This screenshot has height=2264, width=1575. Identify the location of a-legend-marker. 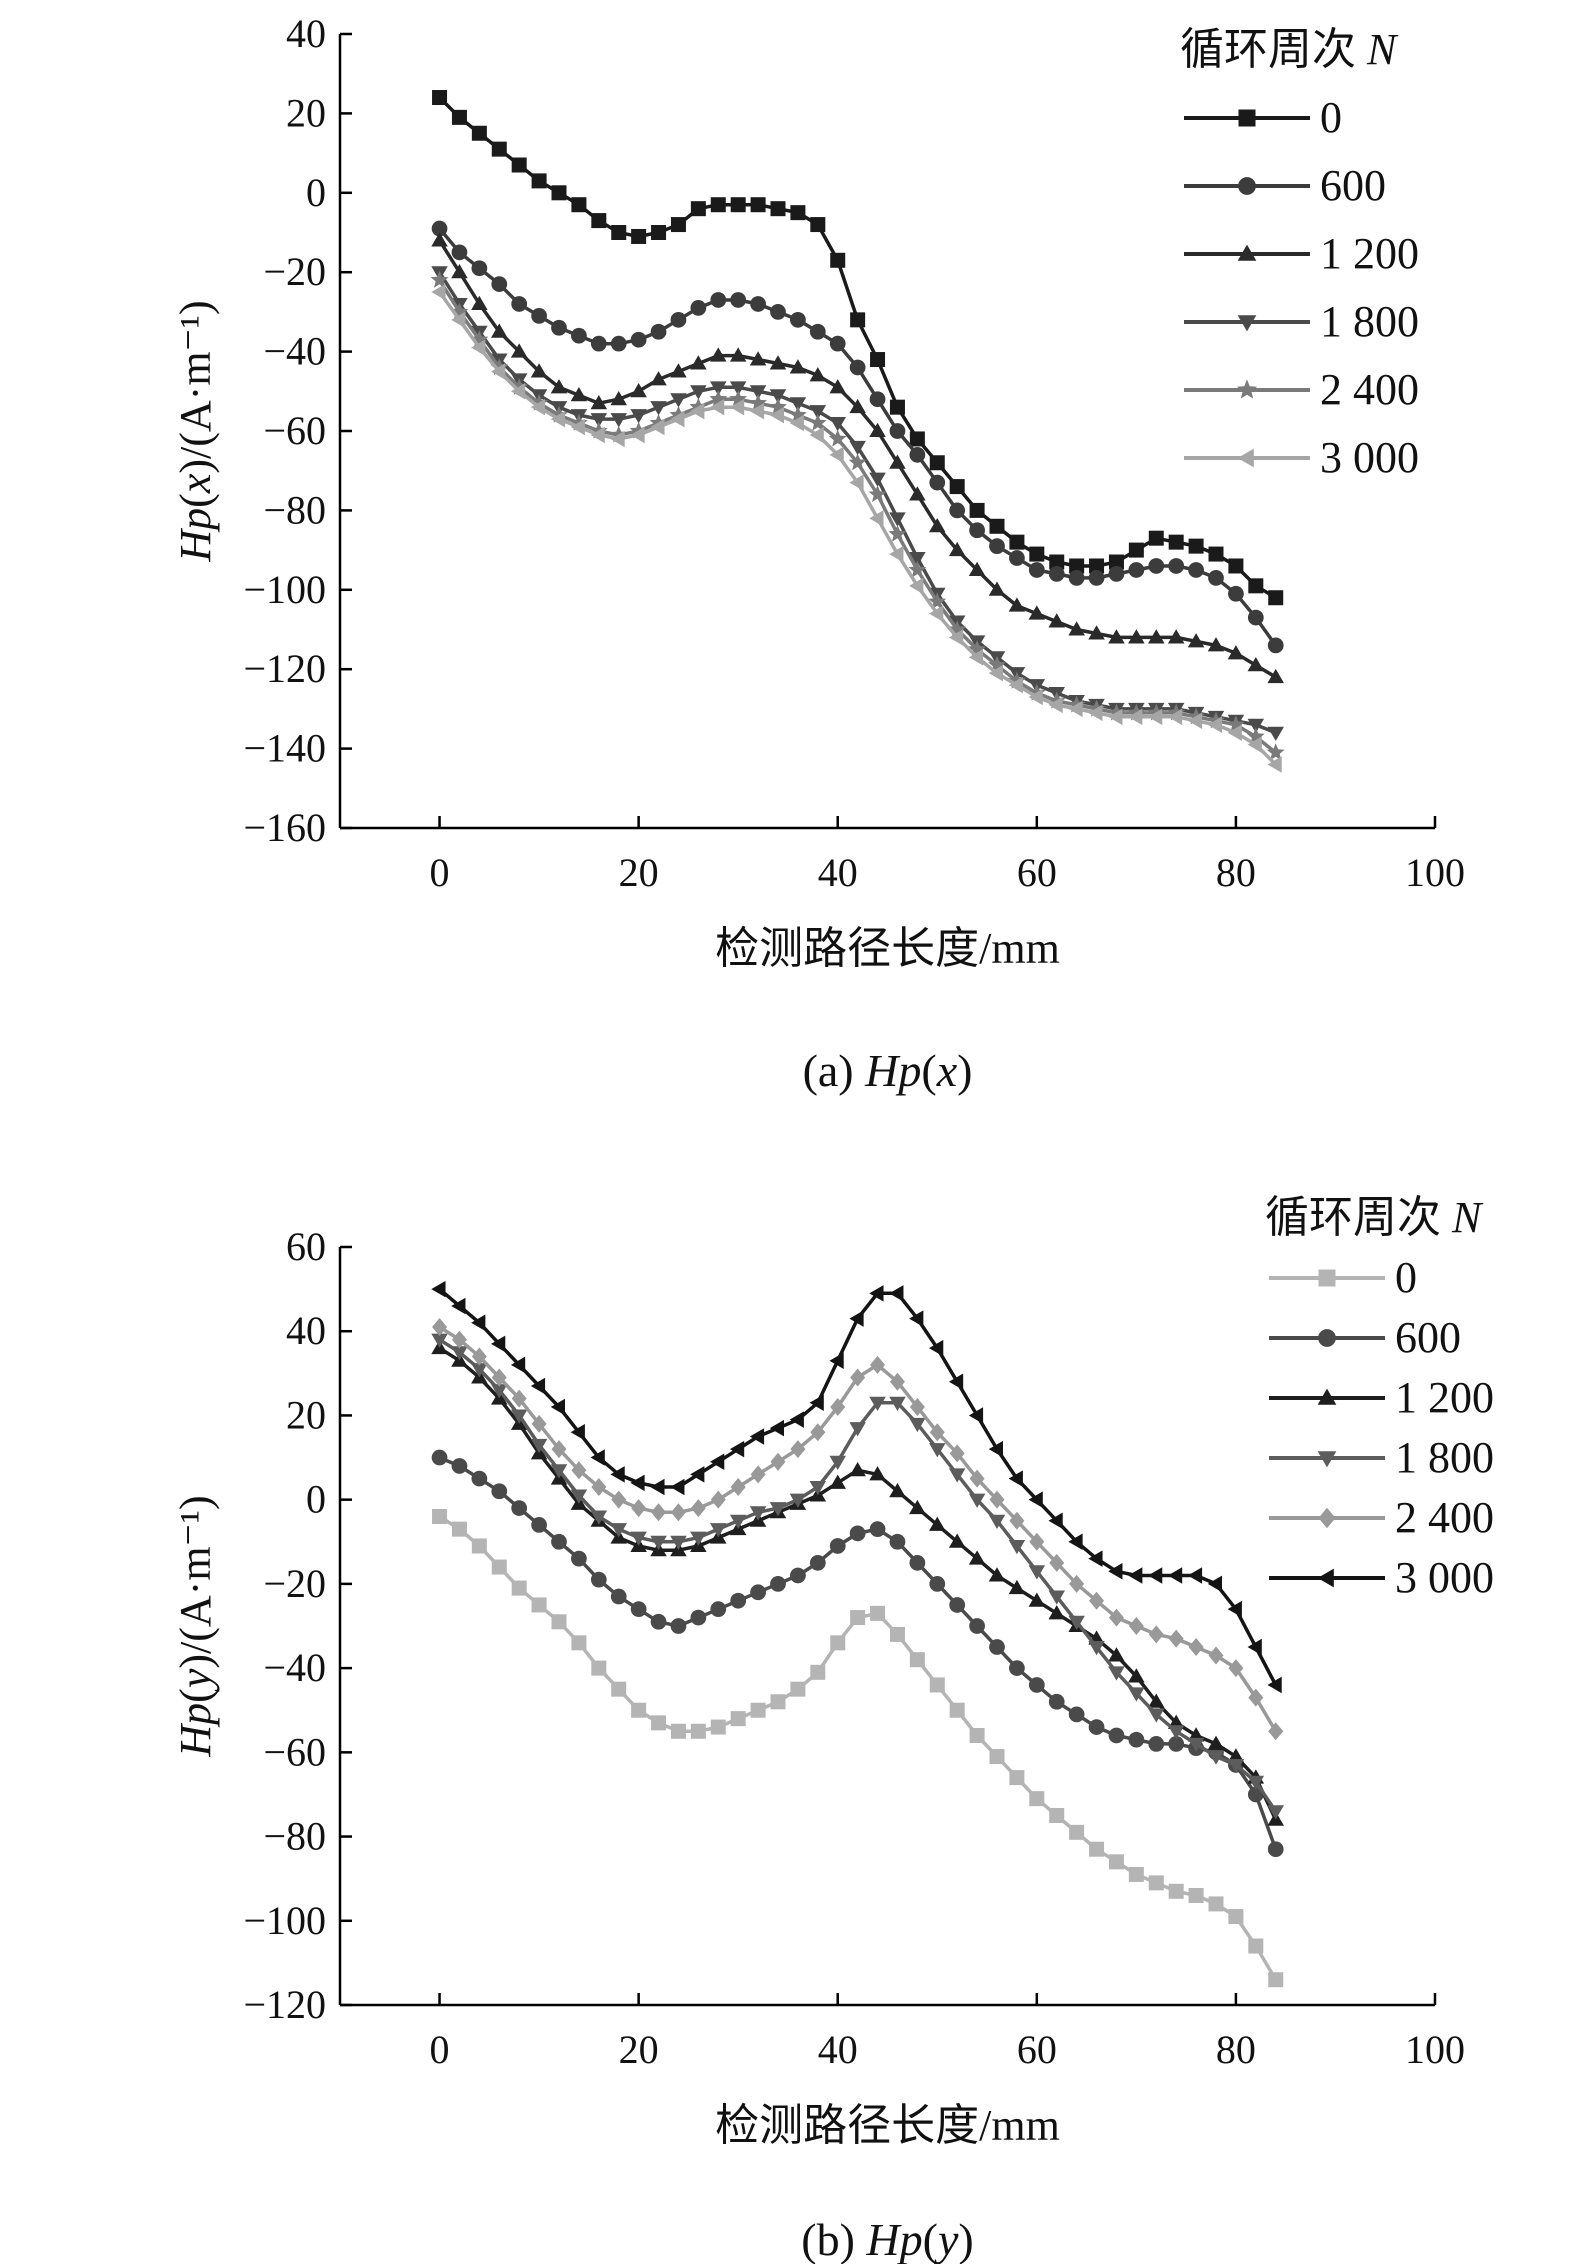
(1247, 186).